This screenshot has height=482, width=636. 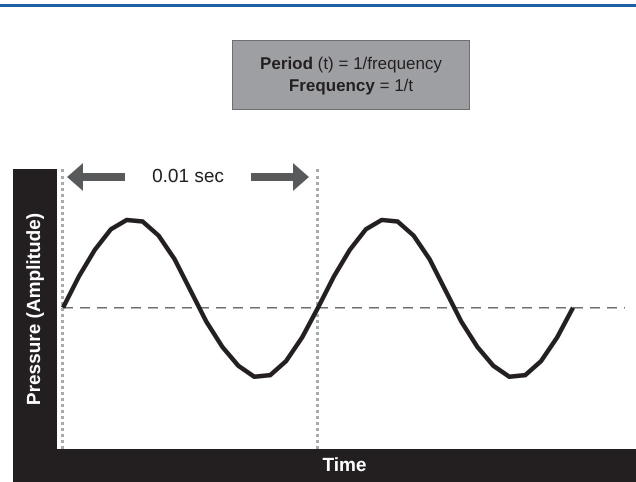 I want to click on text: Period (t) = 1/frequency, so click(x=351, y=64).